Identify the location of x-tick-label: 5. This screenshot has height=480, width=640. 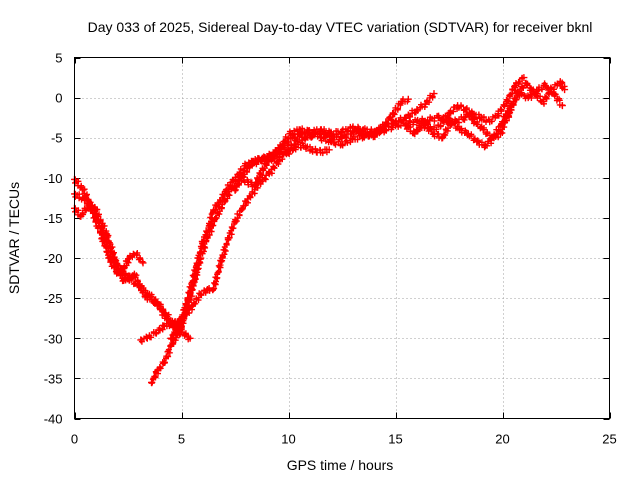
(181, 439).